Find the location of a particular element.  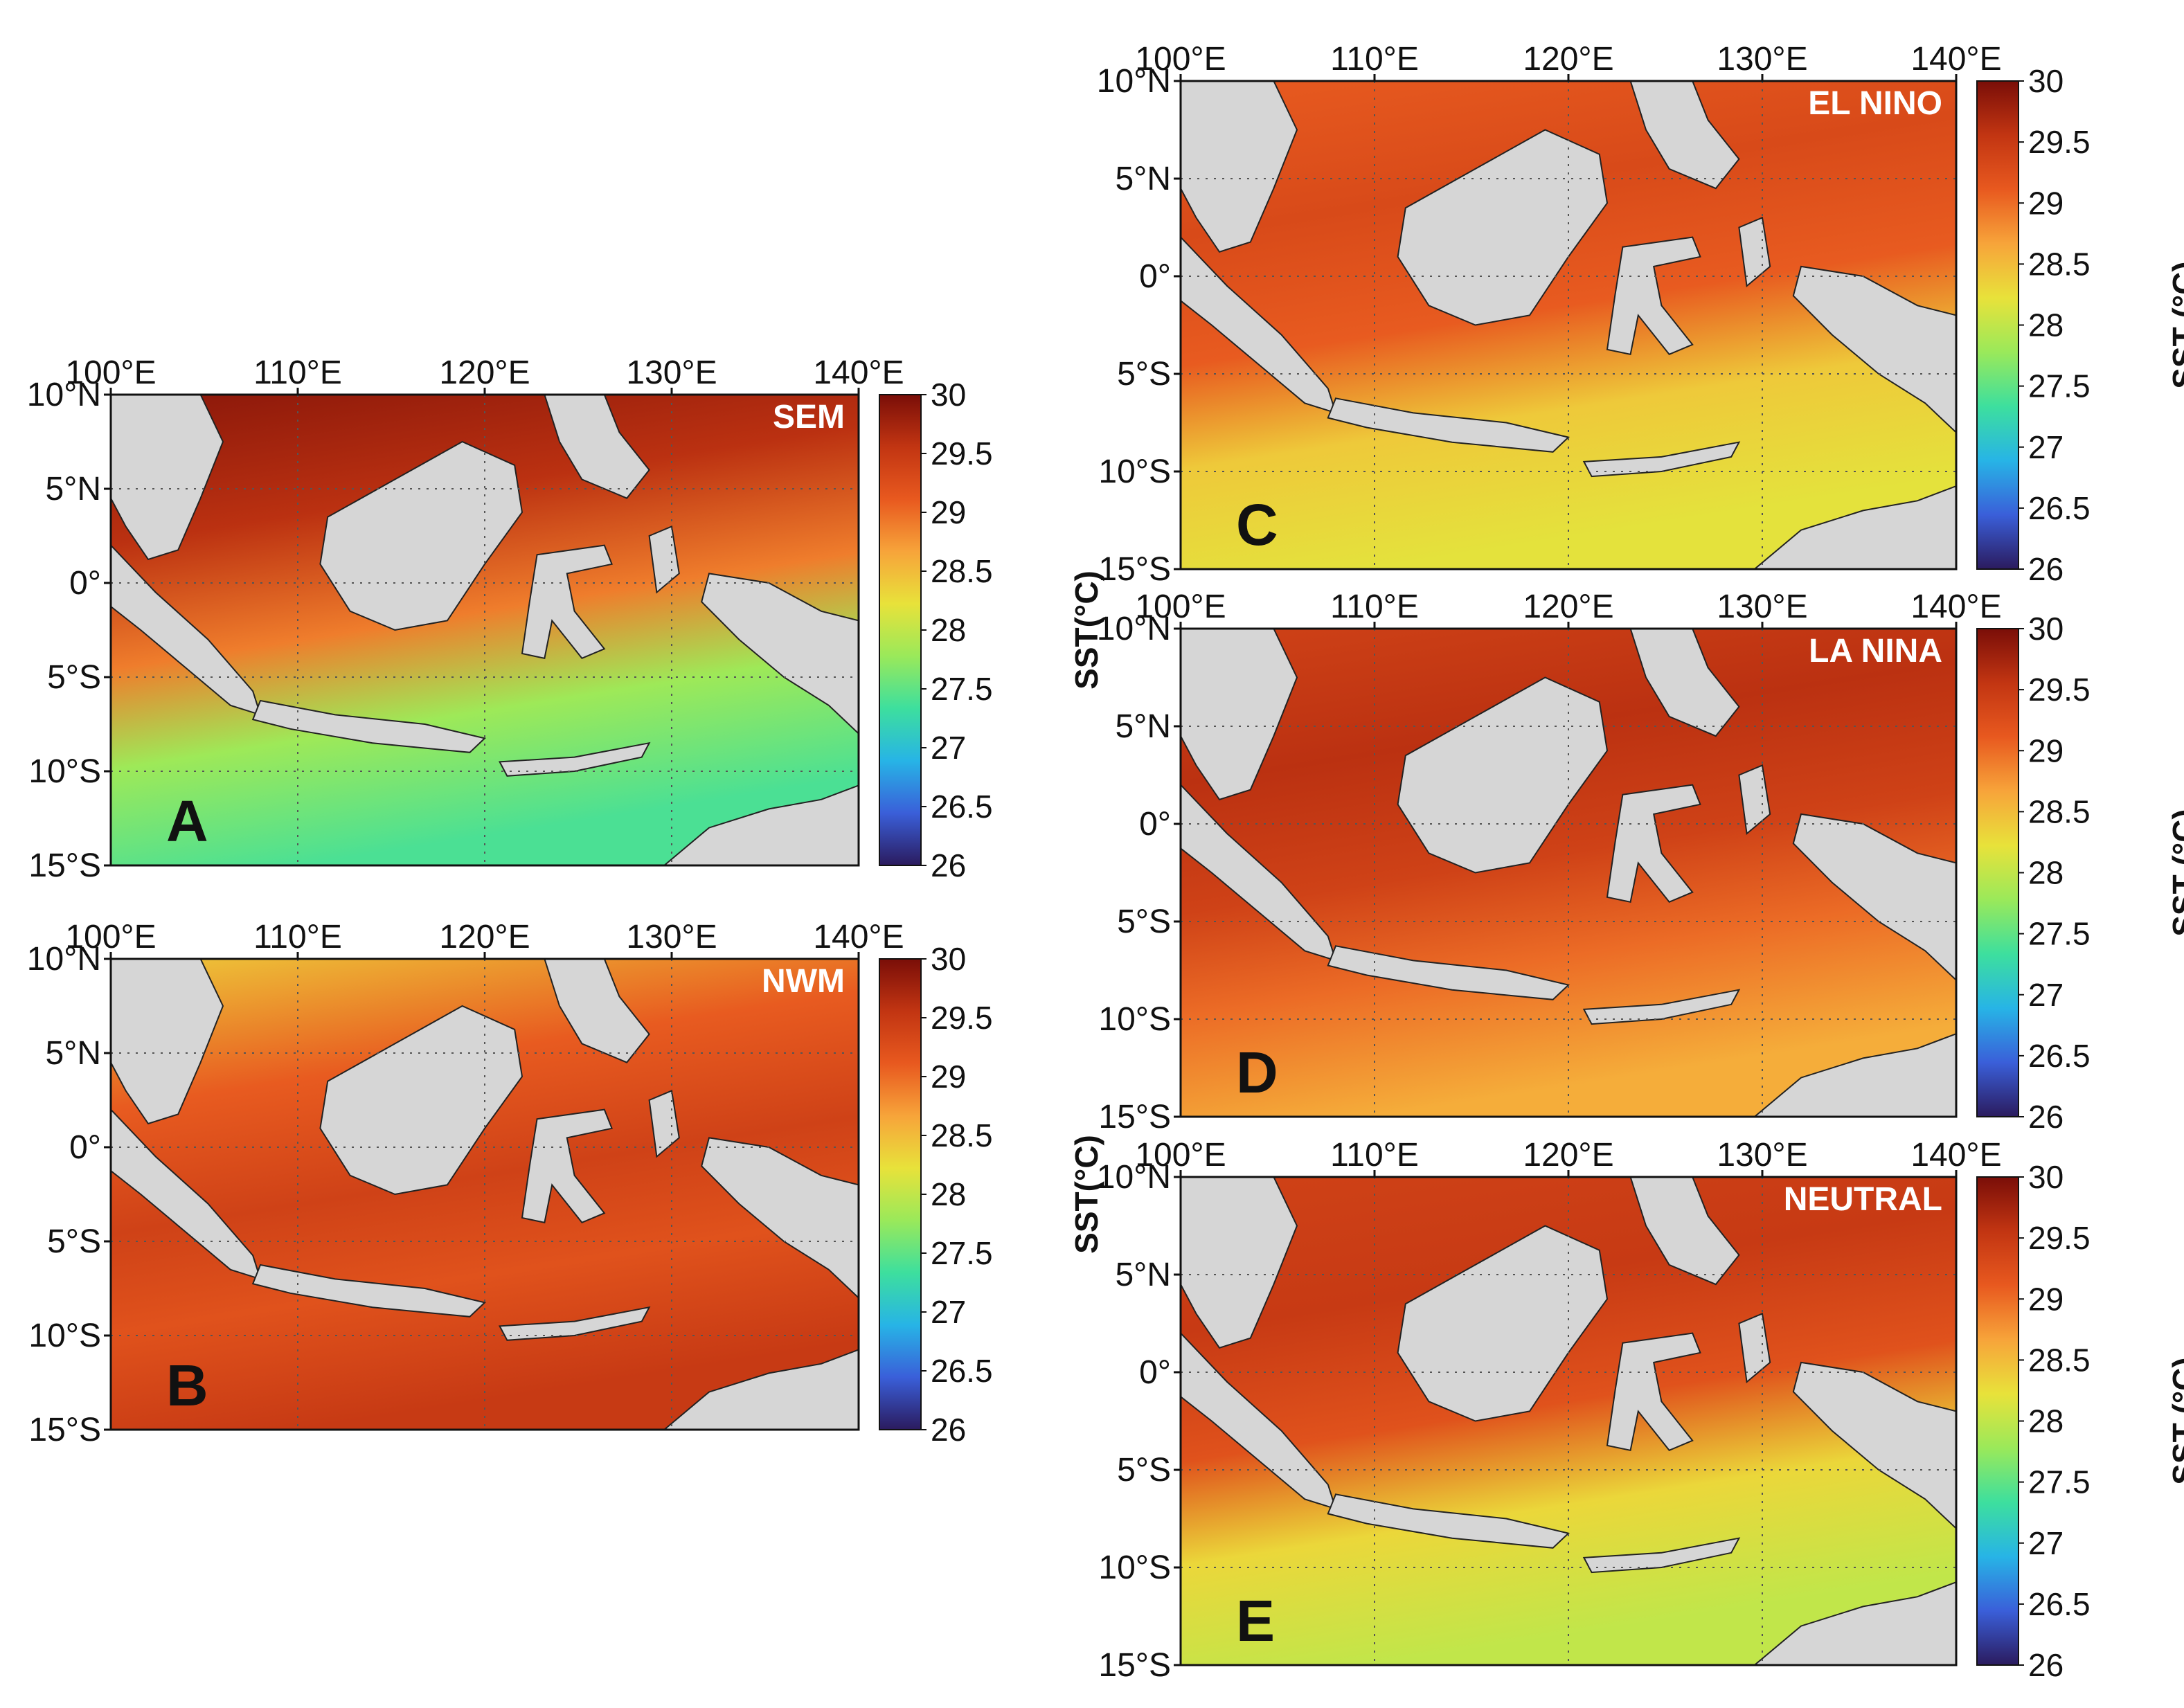

panel-letter: D is located at coordinates (1257, 1072).